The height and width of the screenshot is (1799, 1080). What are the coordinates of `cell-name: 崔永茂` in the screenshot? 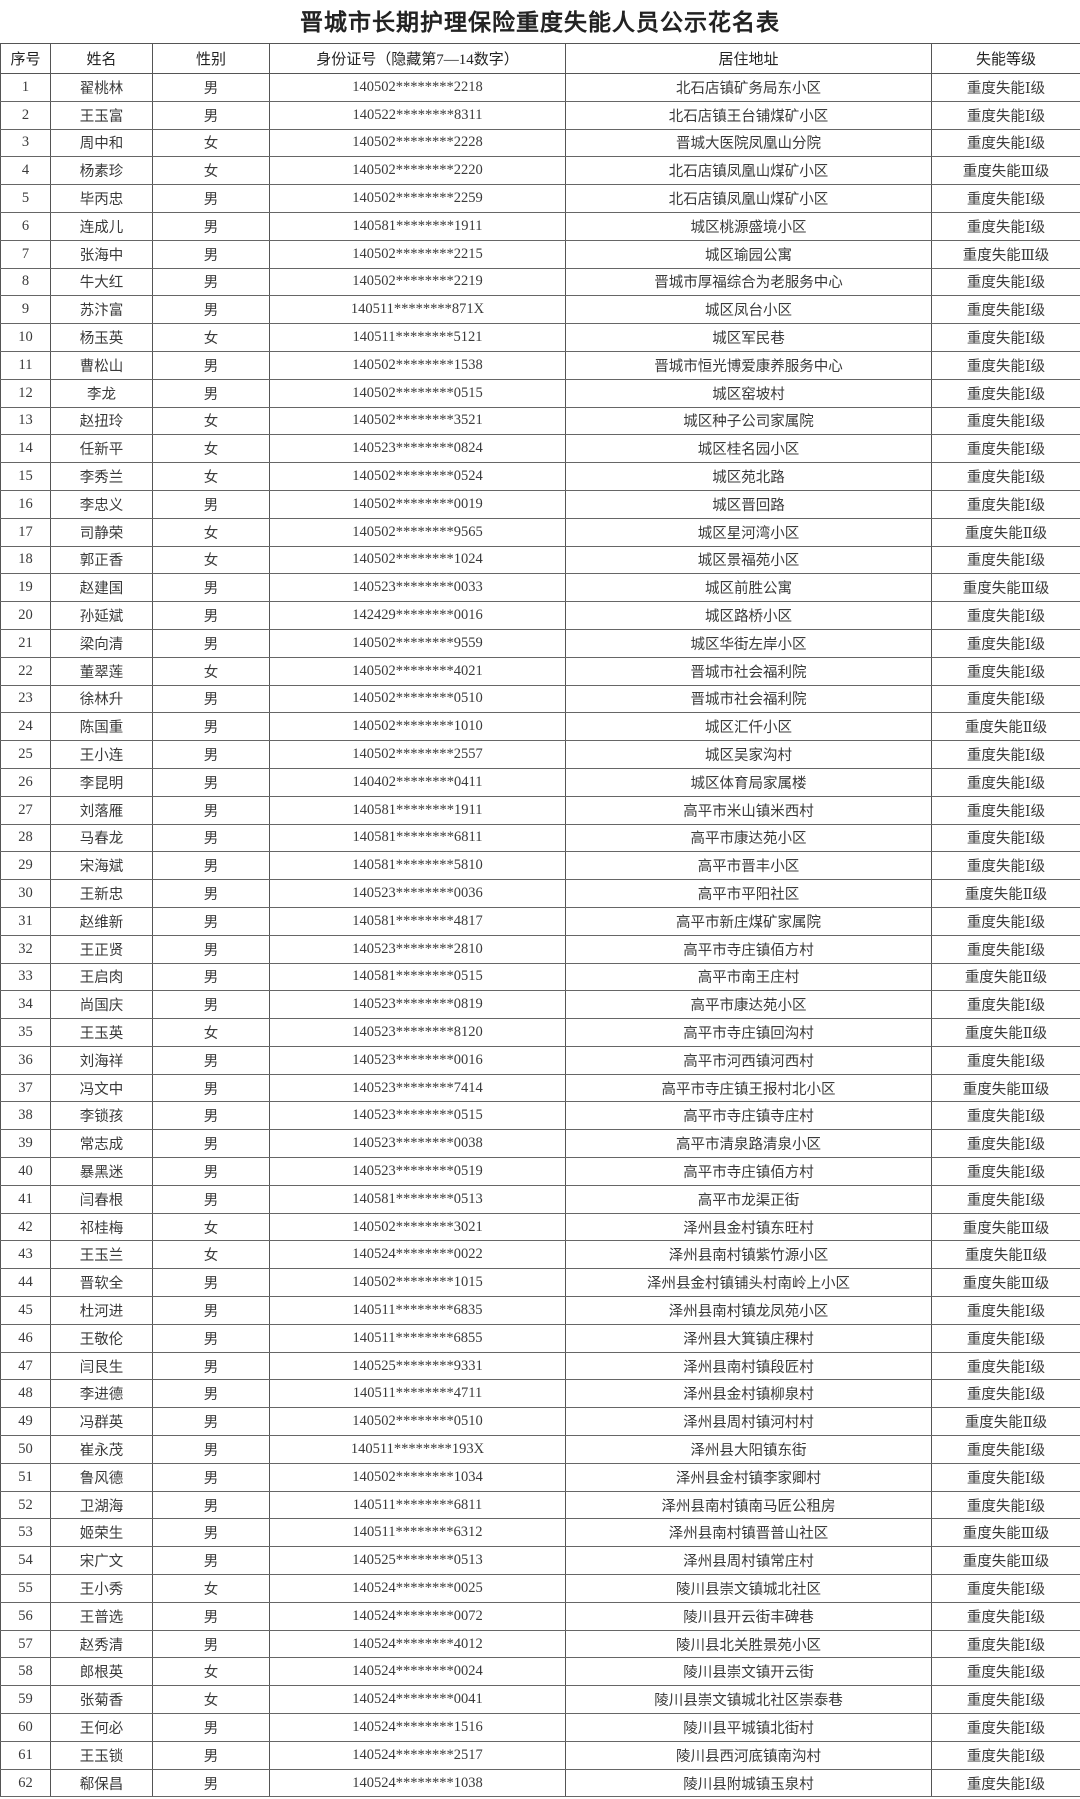 It's located at (101, 1449).